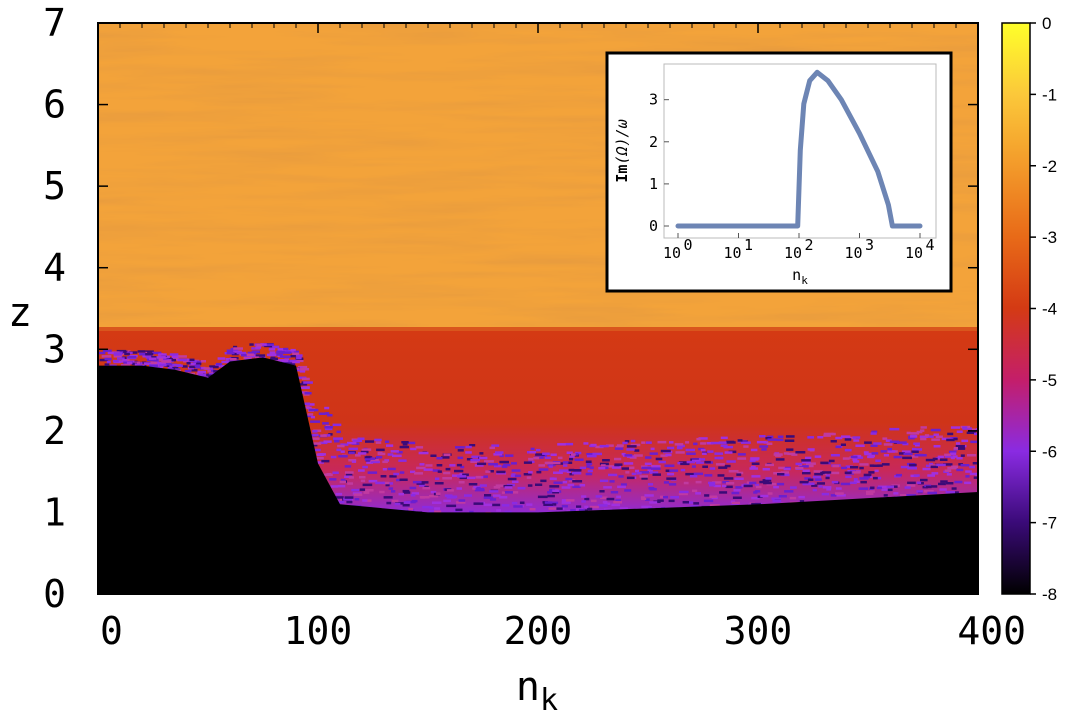 This screenshot has height=713, width=1088. Describe the element at coordinates (537, 688) in the screenshot. I see `x-axis-label: nk` at that location.